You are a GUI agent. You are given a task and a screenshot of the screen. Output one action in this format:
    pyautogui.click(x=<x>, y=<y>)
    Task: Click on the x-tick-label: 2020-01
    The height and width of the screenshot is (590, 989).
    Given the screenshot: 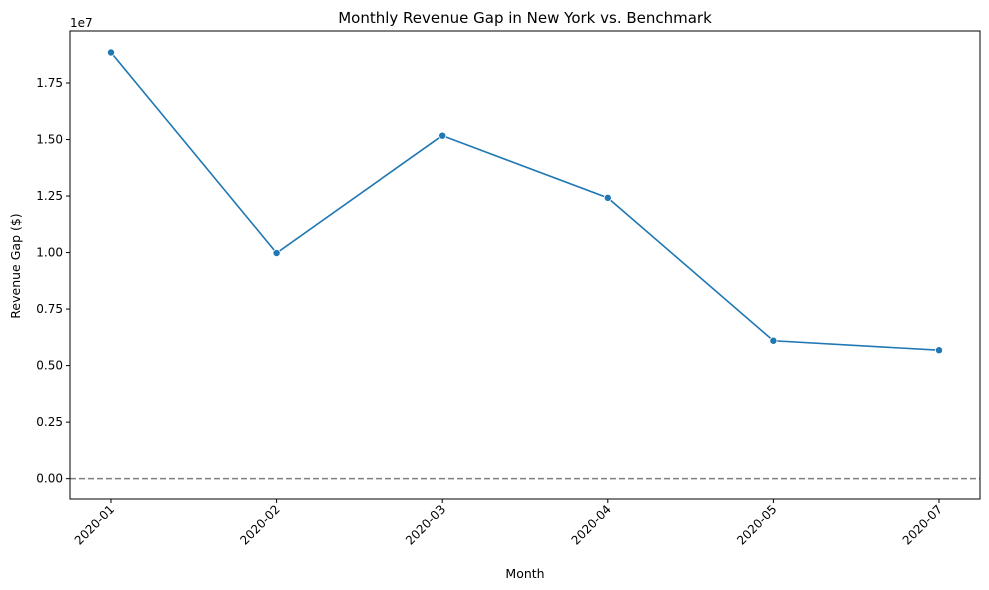 What is the action you would take?
    pyautogui.click(x=94, y=524)
    